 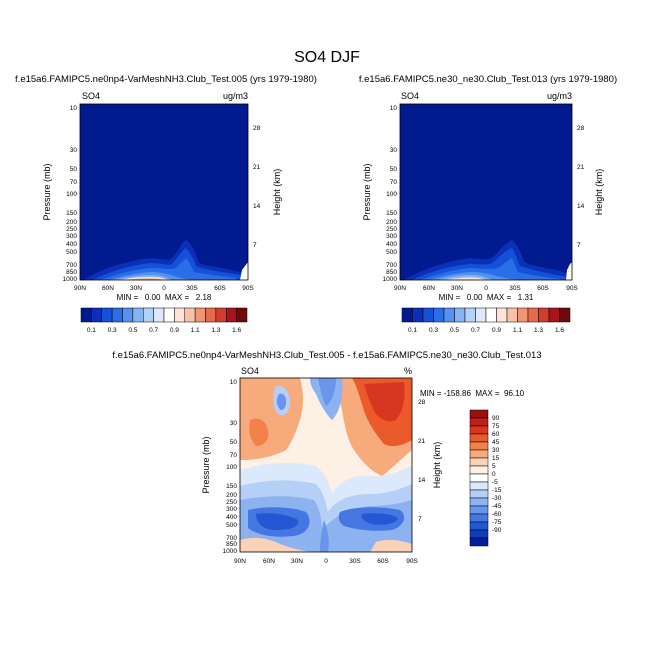 I want to click on colorbar-label: 1.6, so click(x=236, y=330).